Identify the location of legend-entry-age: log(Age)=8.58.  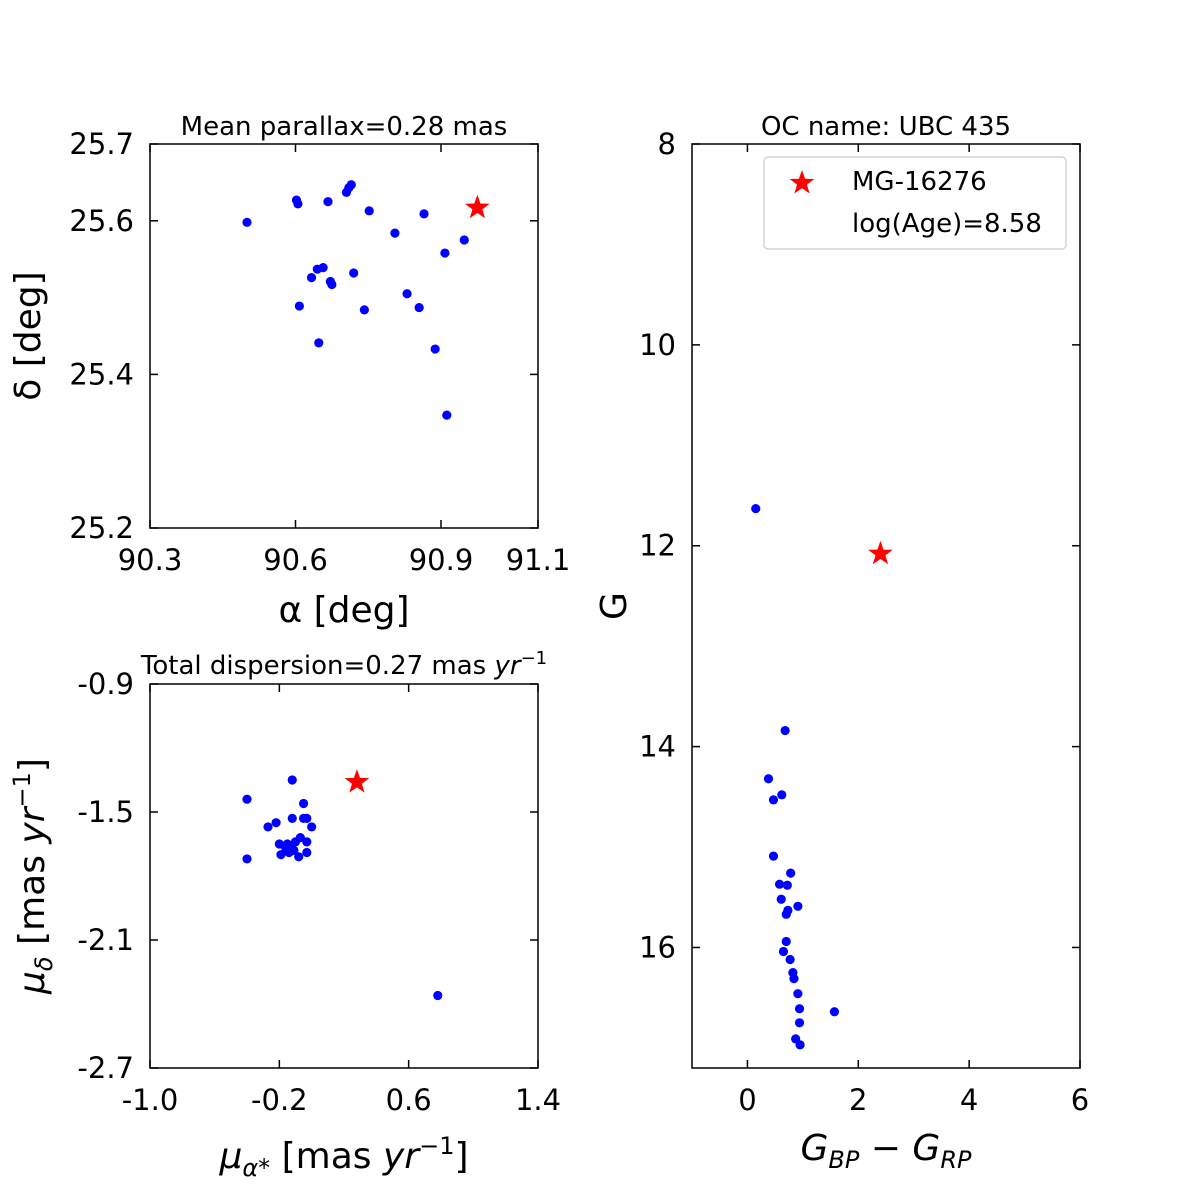
(947, 224).